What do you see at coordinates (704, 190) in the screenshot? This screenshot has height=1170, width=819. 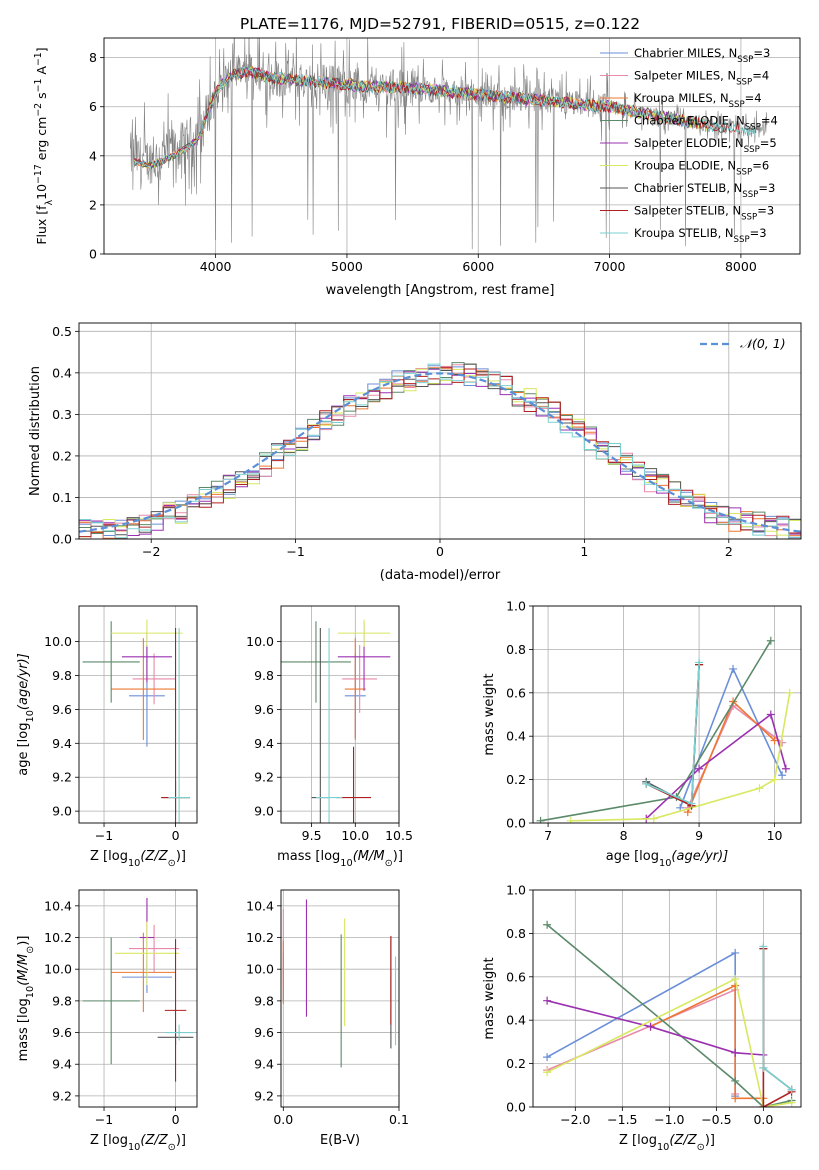 I see `legend-entry: Chabrier STELIB, NSSP=3` at bounding box center [704, 190].